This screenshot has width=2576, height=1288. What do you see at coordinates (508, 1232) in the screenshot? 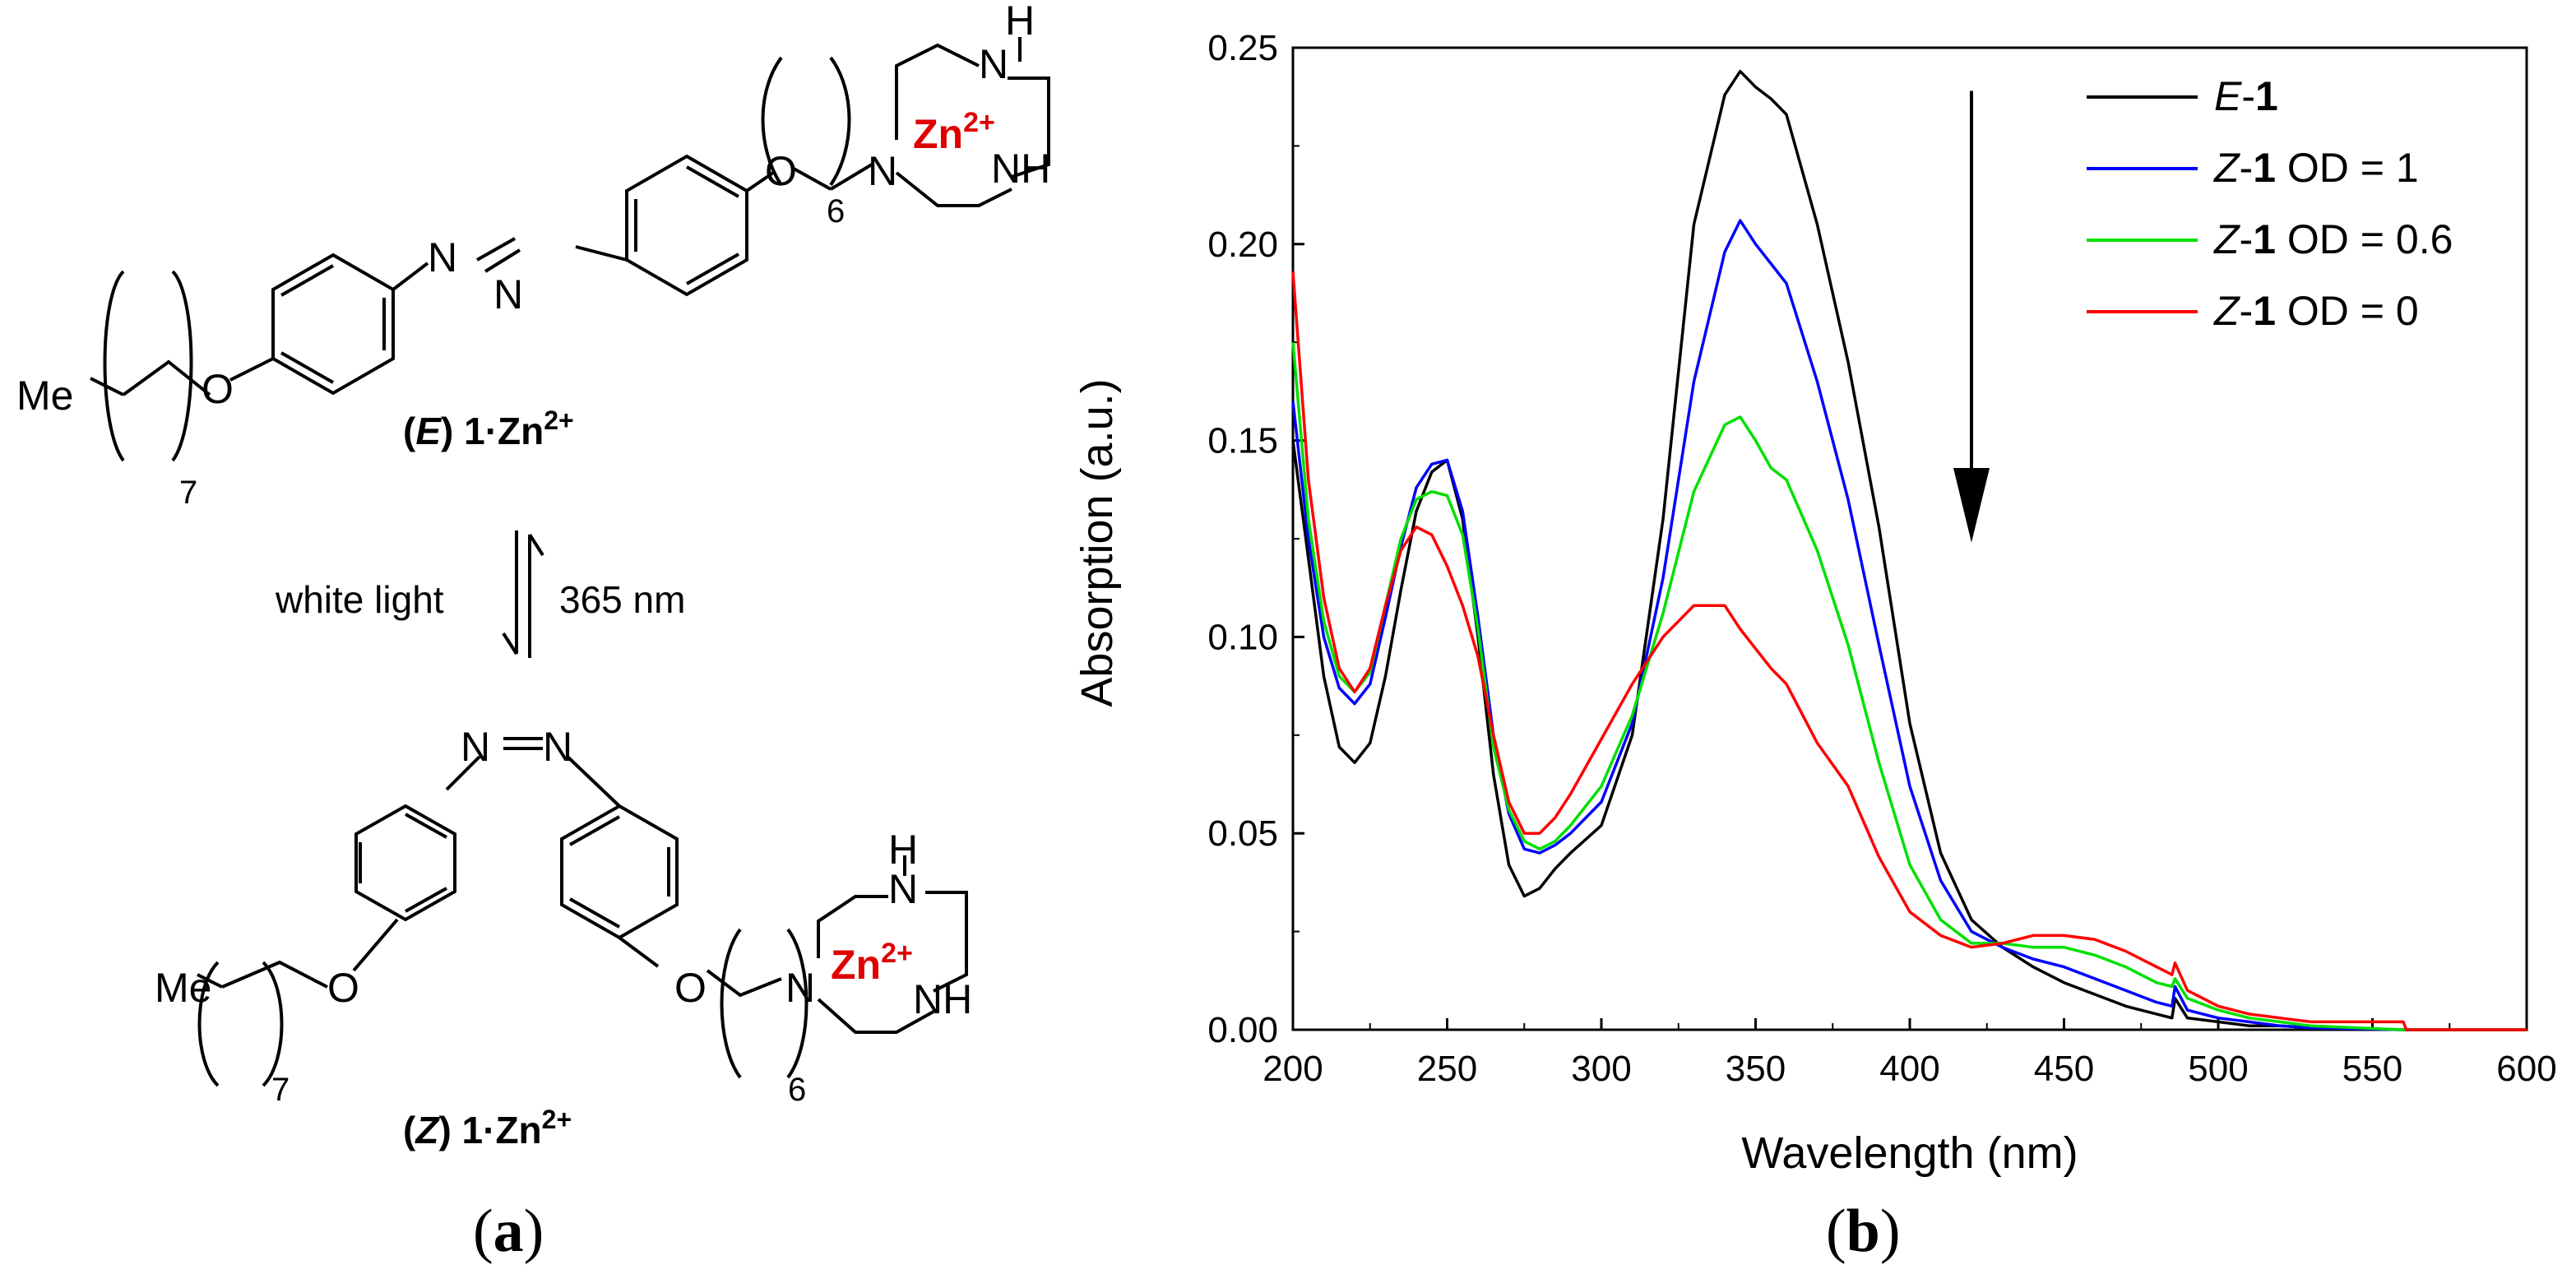
I see `panel-a-label: (a)` at bounding box center [508, 1232].